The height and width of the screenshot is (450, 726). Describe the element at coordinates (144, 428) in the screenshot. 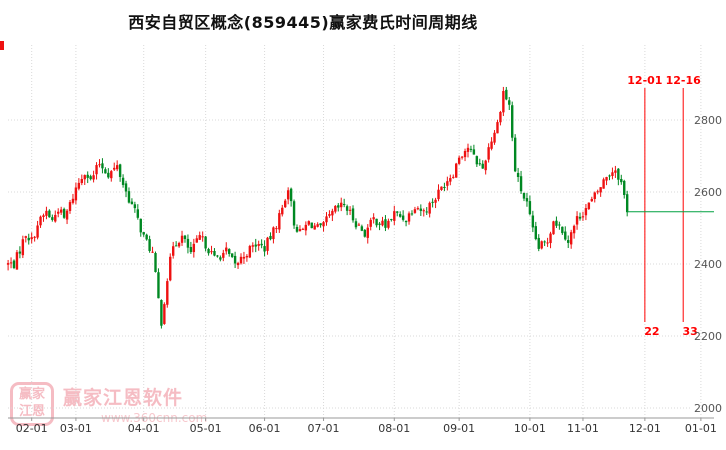

I see `x-axis-label: 04-01` at that location.